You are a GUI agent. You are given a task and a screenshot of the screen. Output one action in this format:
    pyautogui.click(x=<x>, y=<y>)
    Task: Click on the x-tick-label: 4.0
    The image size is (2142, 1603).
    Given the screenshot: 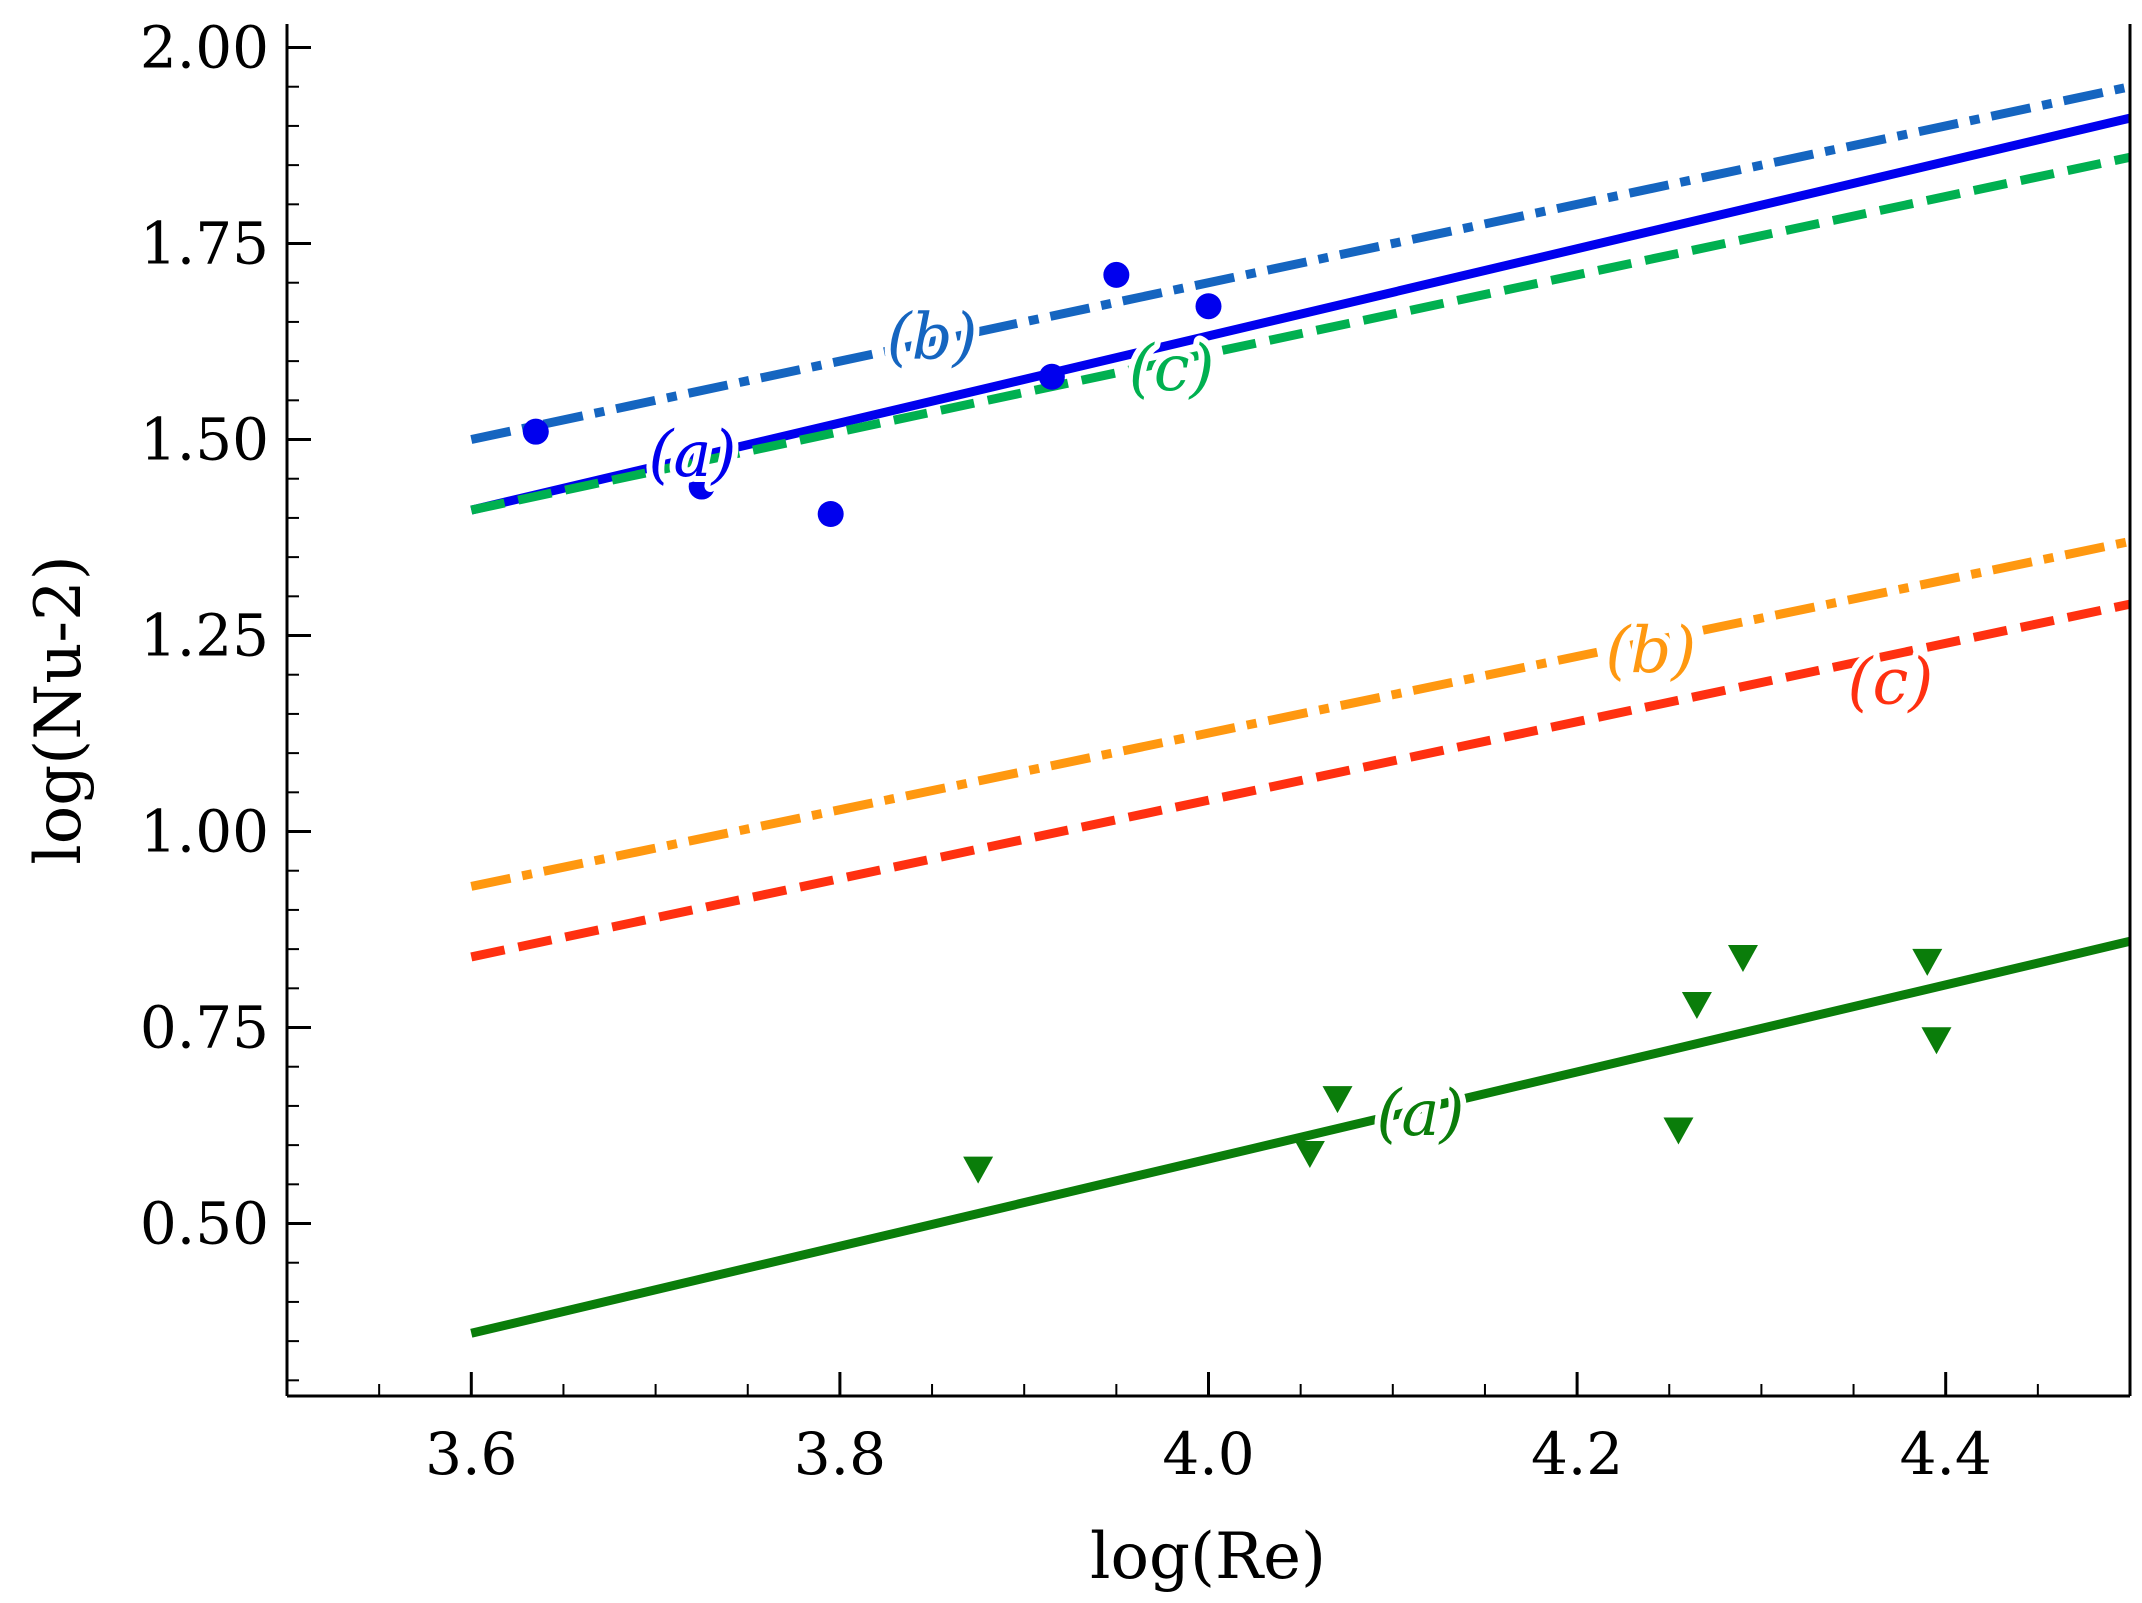 What is the action you would take?
    pyautogui.click(x=1208, y=1454)
    